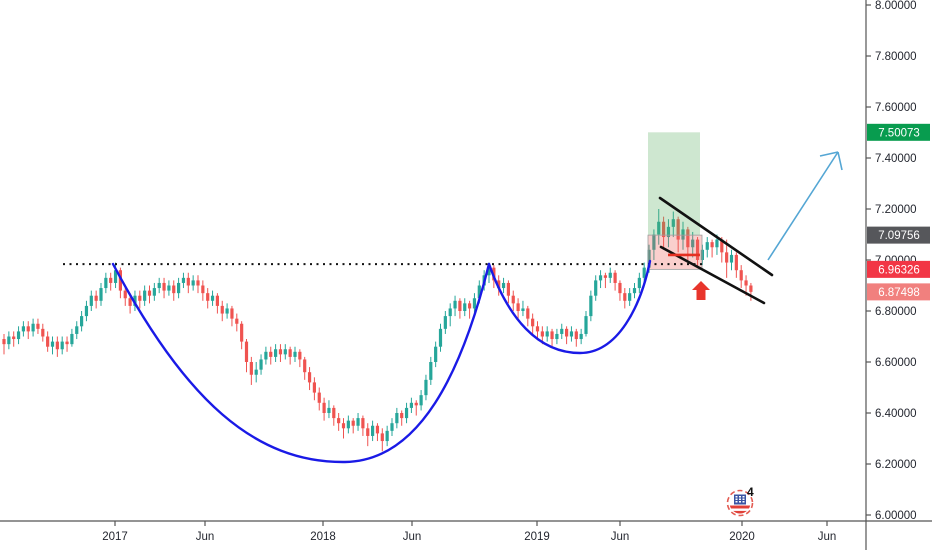 The image size is (932, 550). Describe the element at coordinates (569, 307) in the screenshot. I see `cup2-curve` at that location.